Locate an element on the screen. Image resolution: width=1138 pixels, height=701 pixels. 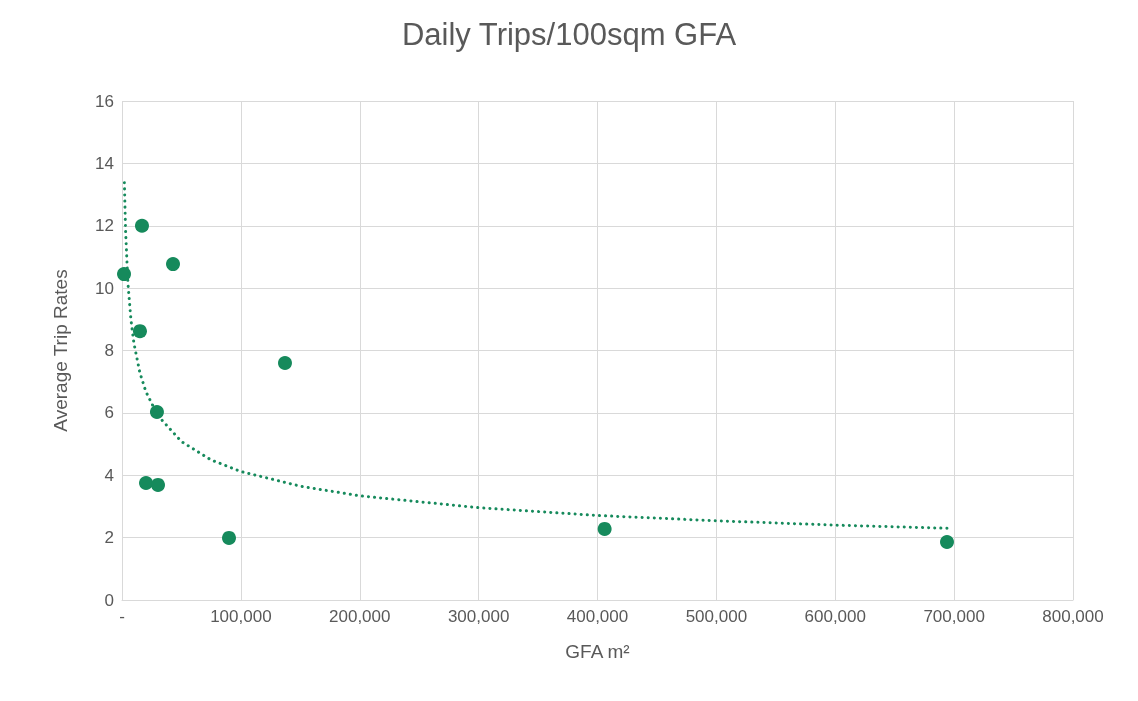
y-tick-label: 6 is located at coordinates (109, 413).